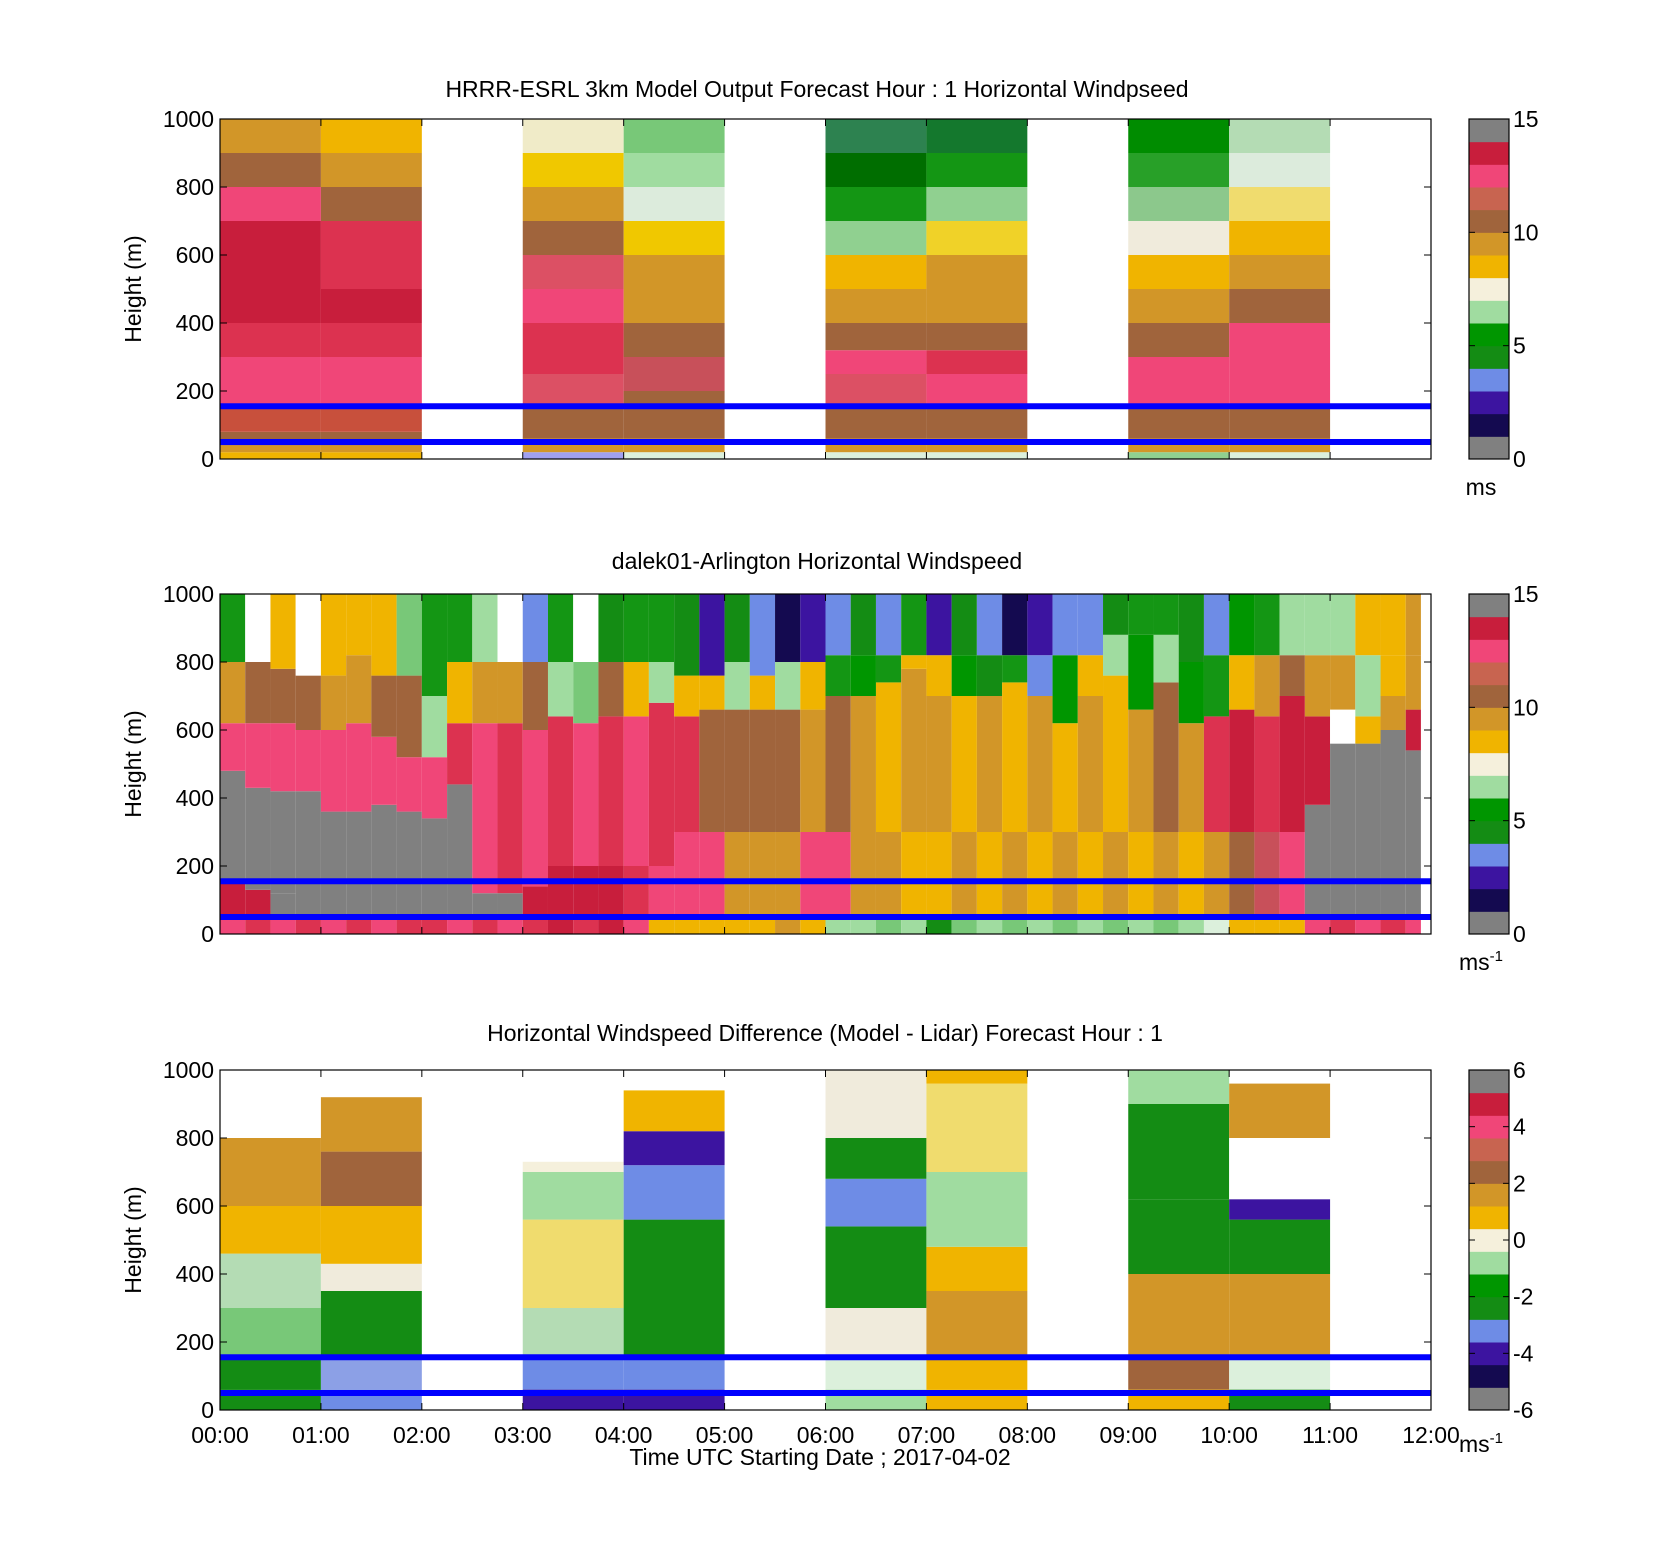 Image resolution: width=1680 pixels, height=1561 pixels. What do you see at coordinates (195, 866) in the screenshot?
I see `y-tick-label: 200` at bounding box center [195, 866].